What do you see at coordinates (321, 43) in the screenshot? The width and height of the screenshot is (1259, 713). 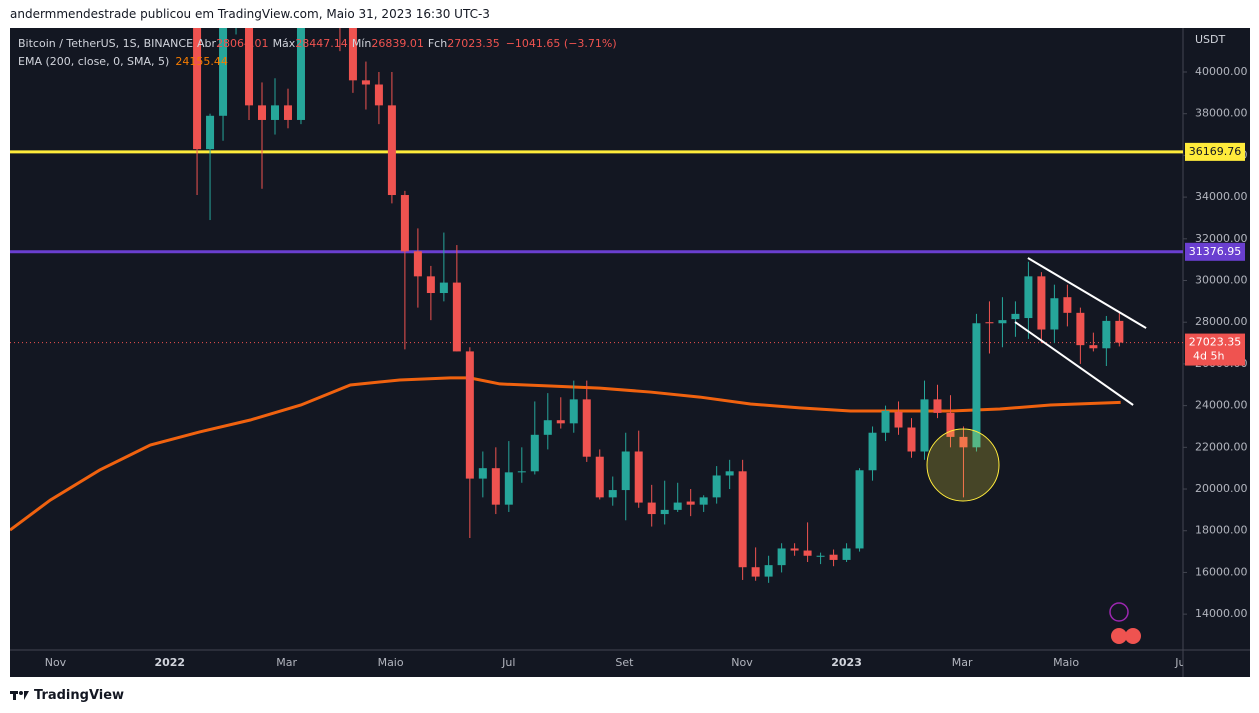 I see `ohlc-value: 28447.14` at bounding box center [321, 43].